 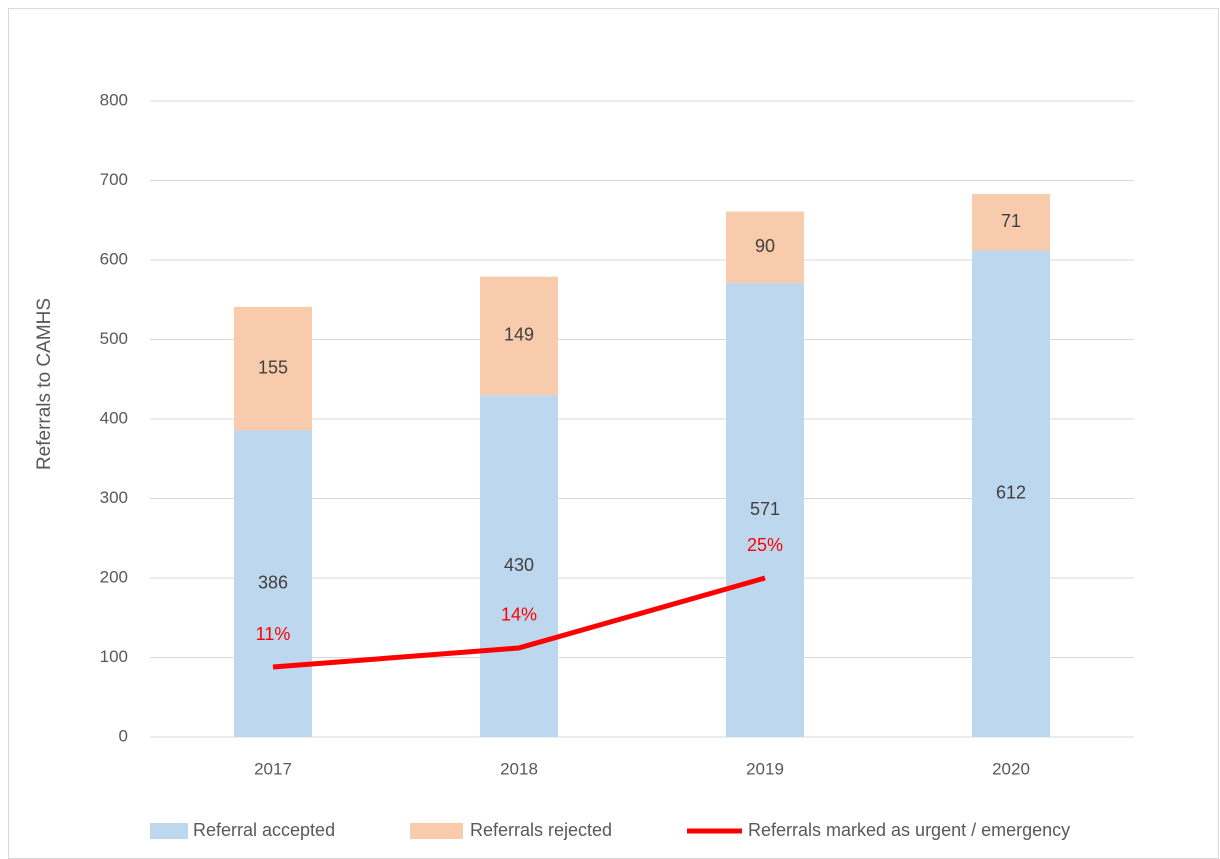 I want to click on y-tick-label: 700, so click(x=114, y=179).